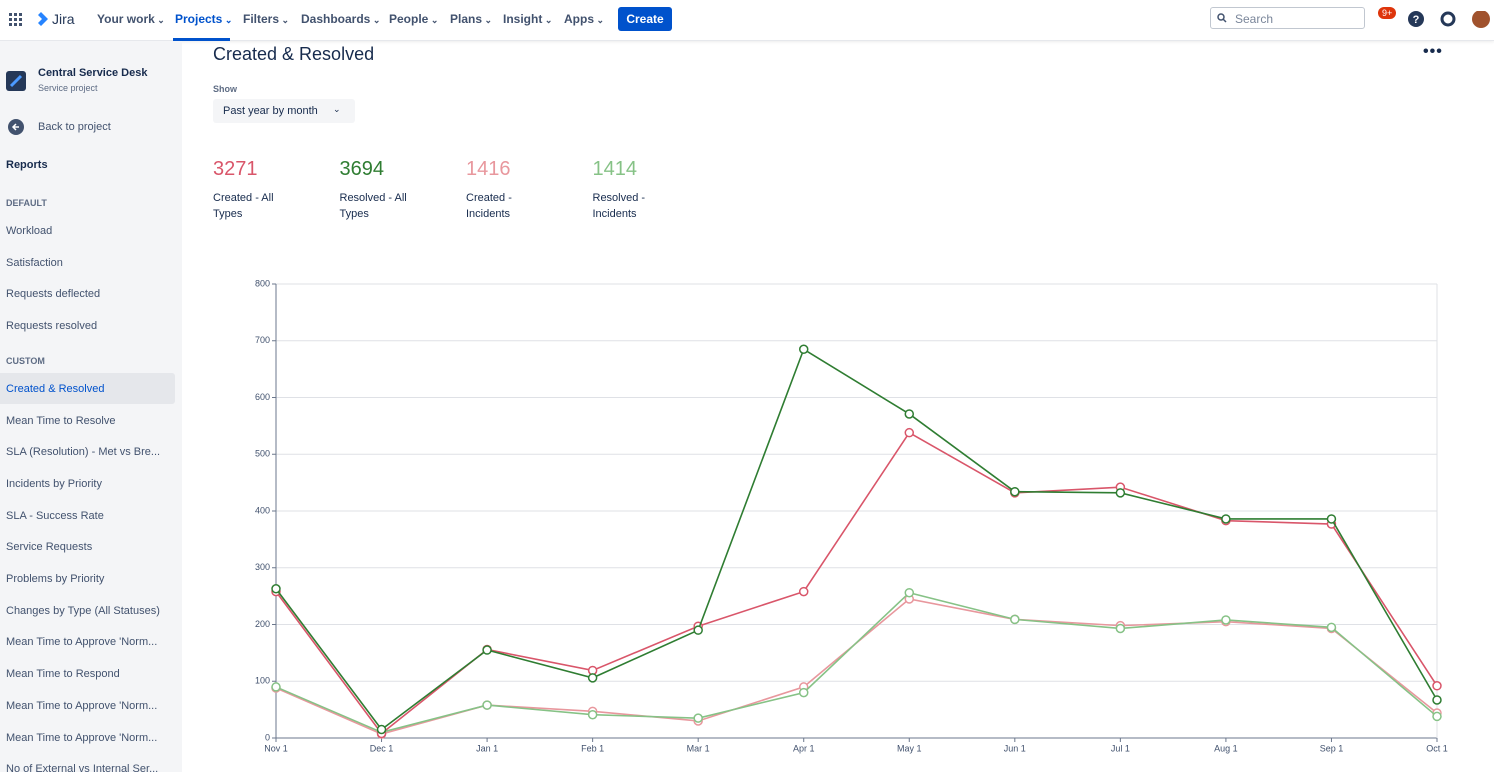 Image resolution: width=1494 pixels, height=772 pixels. What do you see at coordinates (1387, 13) in the screenshot?
I see `notification-badge: 9+` at bounding box center [1387, 13].